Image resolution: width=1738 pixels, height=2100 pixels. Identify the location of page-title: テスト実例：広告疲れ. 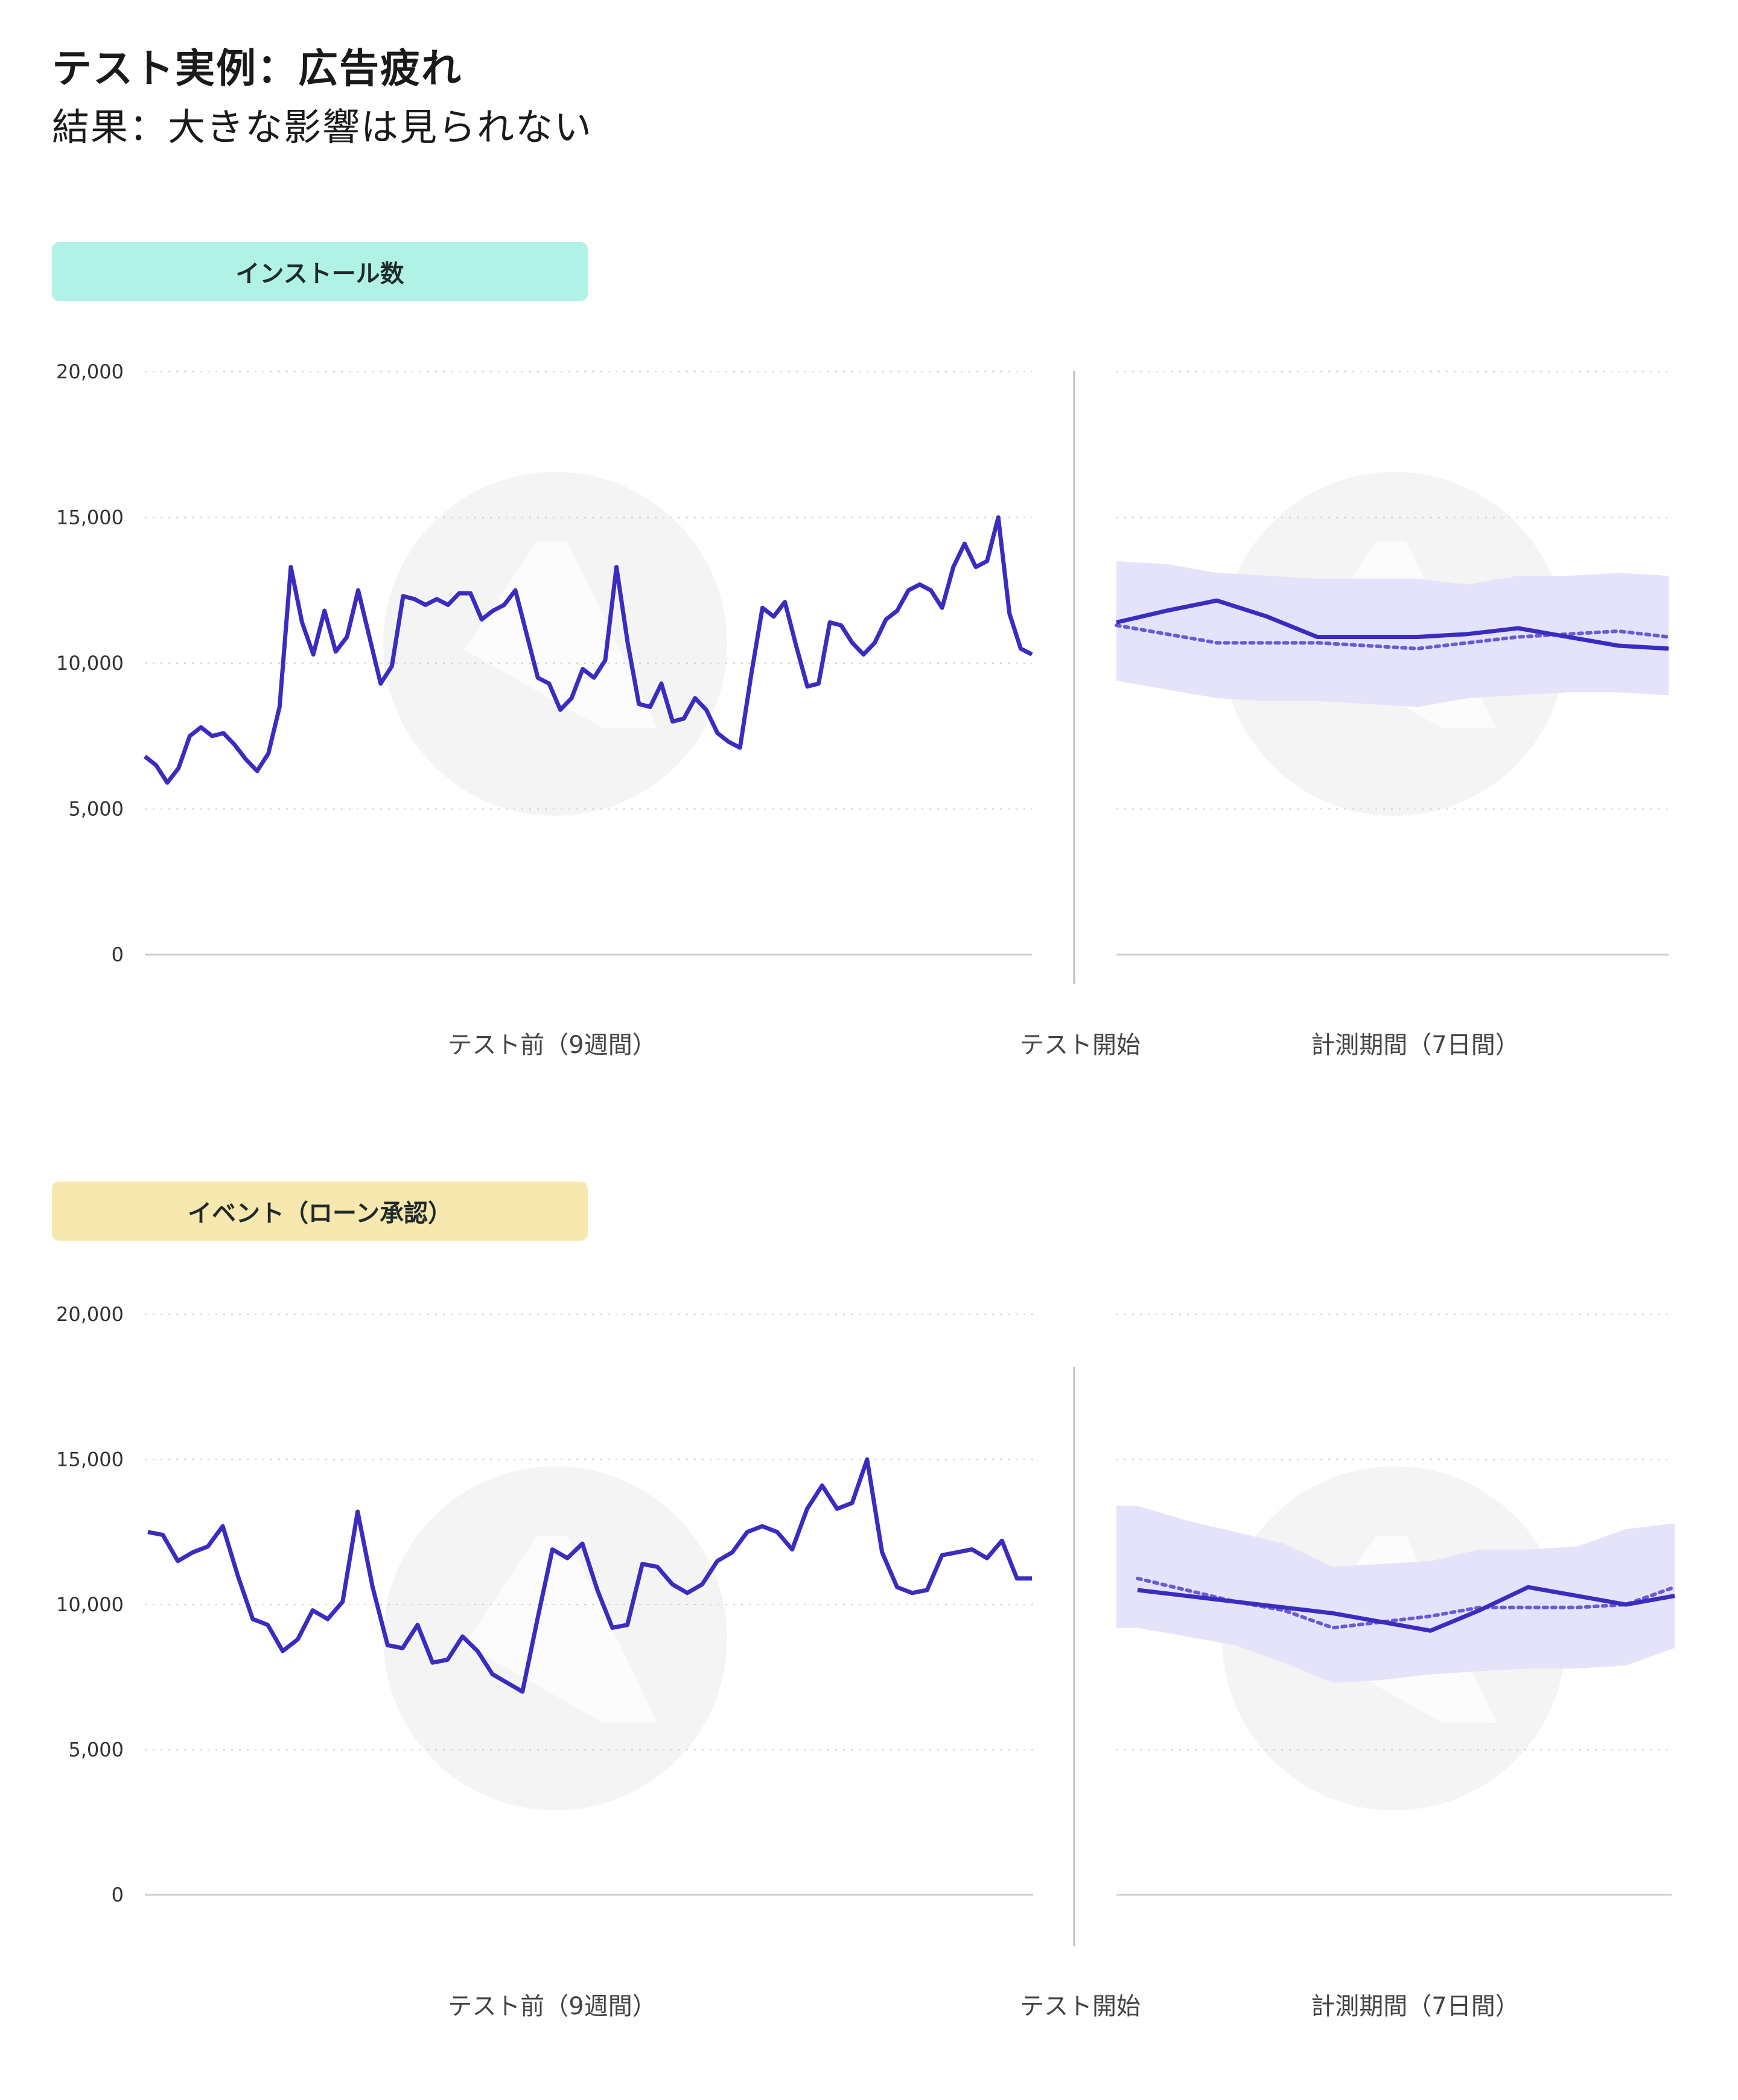
(257, 68).